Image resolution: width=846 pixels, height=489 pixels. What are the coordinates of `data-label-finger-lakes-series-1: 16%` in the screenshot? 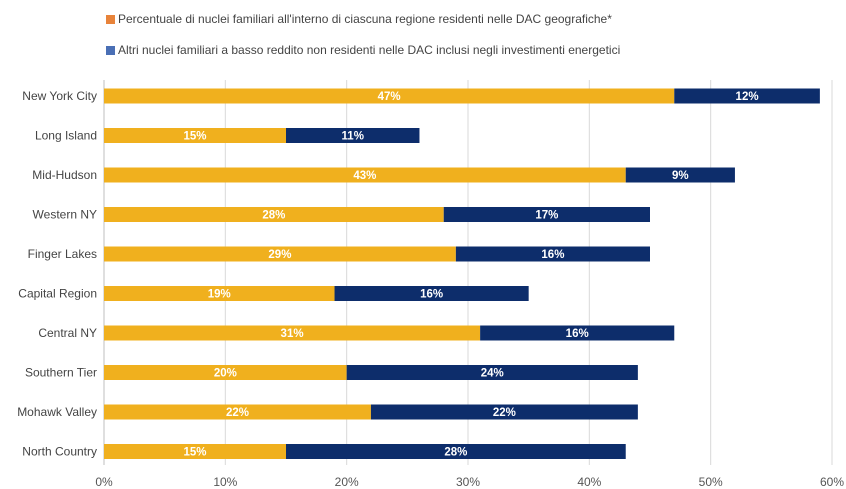 It's located at (552, 255).